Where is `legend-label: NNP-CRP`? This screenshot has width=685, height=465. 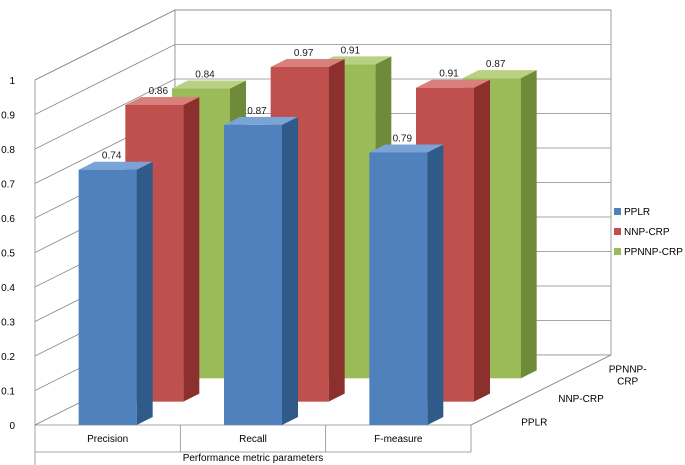
legend-label: NNP-CRP is located at coordinates (647, 232).